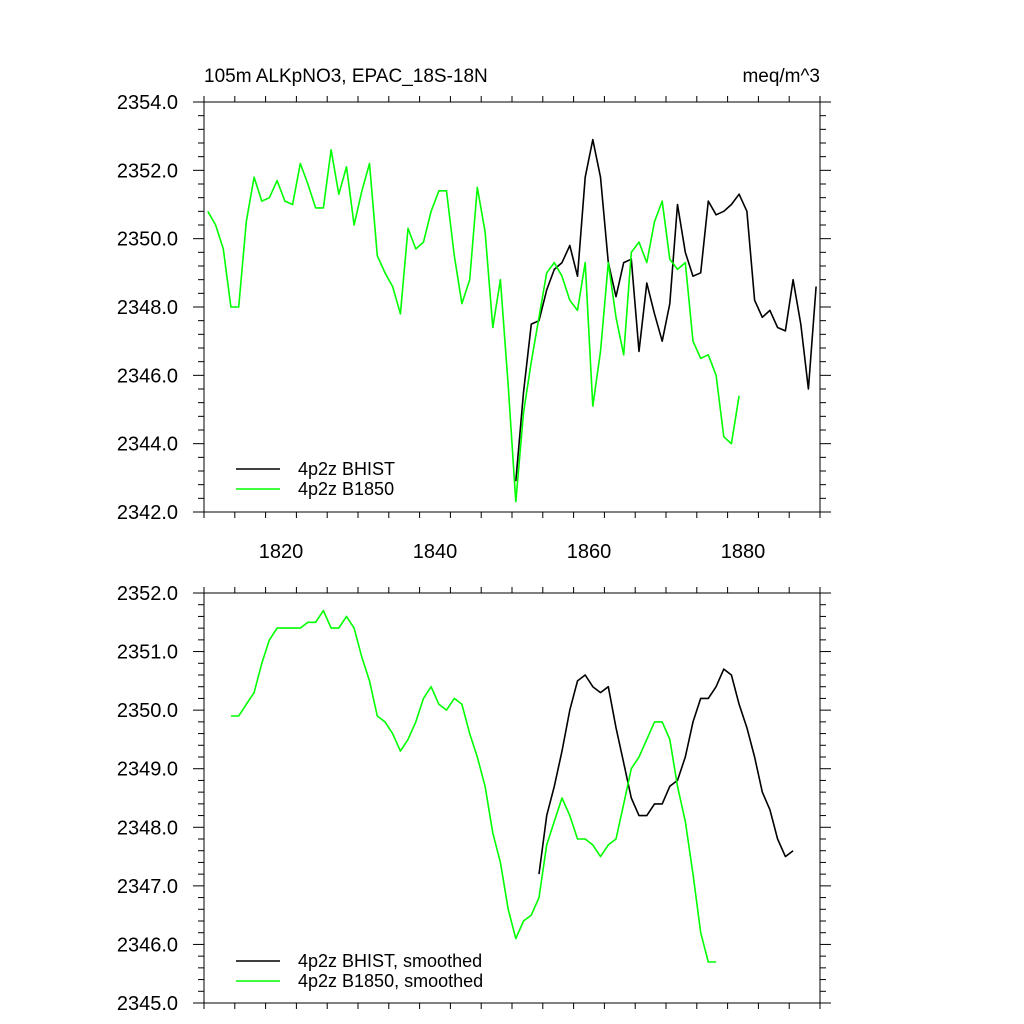  Describe the element at coordinates (390, 981) in the screenshot. I see `legend-label-1: 4p2z B1850, smoothed` at that location.